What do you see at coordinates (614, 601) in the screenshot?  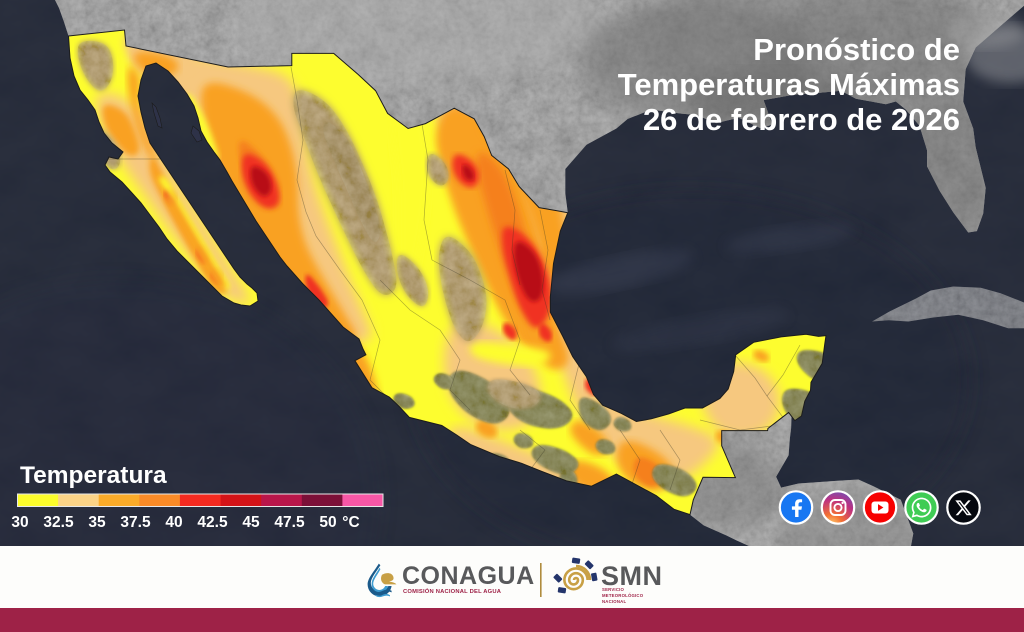 I see `svg-text: NACIONAL` at bounding box center [614, 601].